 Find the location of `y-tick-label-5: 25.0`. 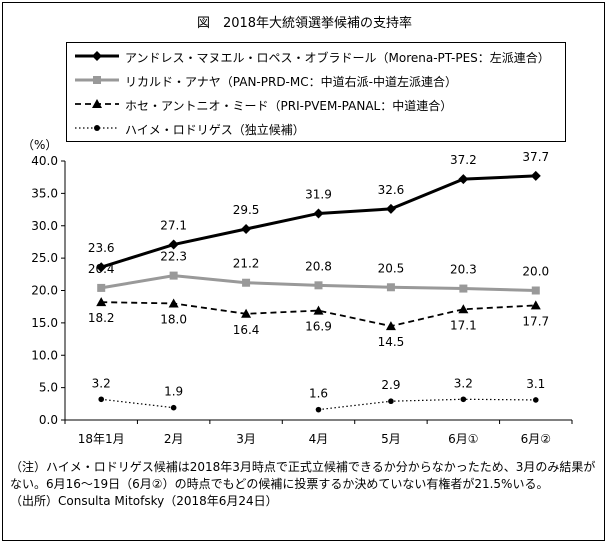

y-tick-label-5: 25.0 is located at coordinates (44, 258).